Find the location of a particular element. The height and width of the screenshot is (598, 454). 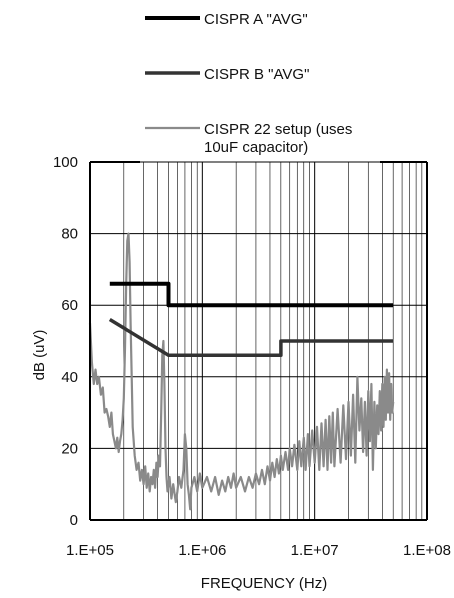

x-tick-label: 1.E+06 is located at coordinates (202, 550).